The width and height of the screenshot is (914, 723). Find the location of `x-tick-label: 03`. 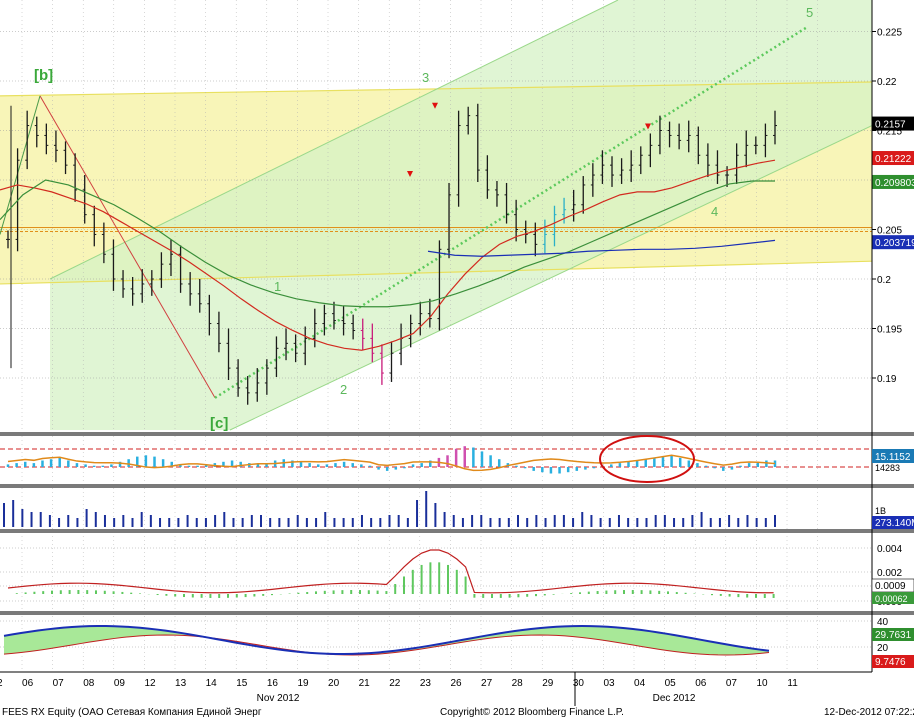

x-tick-label: 03 is located at coordinates (609, 683).